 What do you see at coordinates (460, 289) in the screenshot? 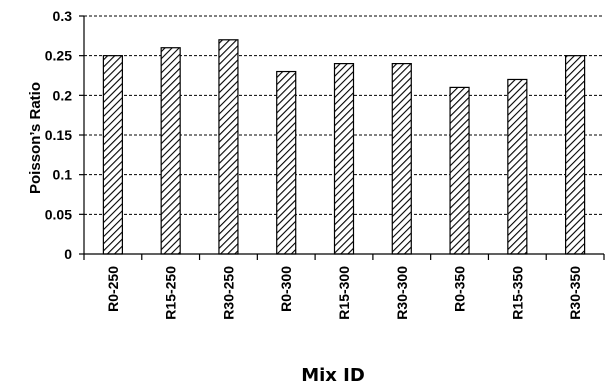
I see `x-tick-label: R0-350` at bounding box center [460, 289].